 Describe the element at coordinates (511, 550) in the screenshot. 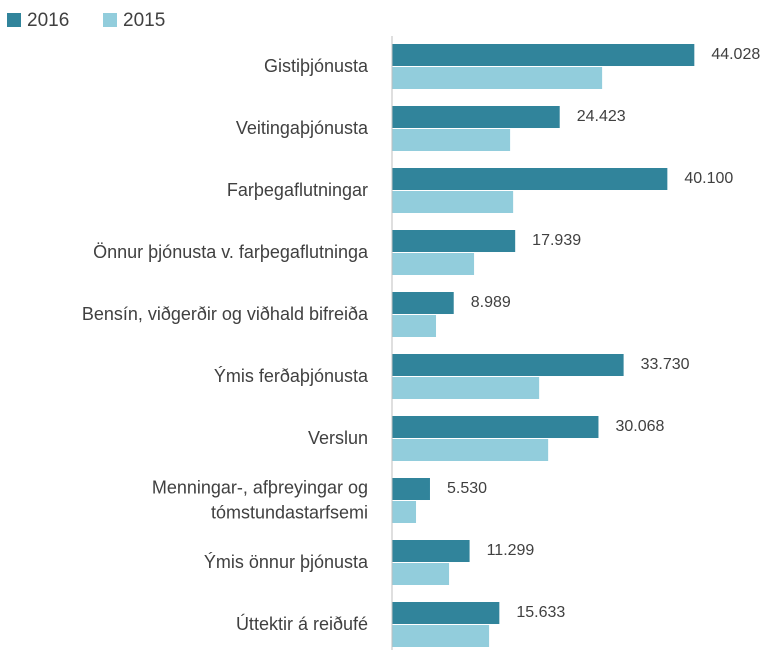

I see `value-label: 11.299` at that location.